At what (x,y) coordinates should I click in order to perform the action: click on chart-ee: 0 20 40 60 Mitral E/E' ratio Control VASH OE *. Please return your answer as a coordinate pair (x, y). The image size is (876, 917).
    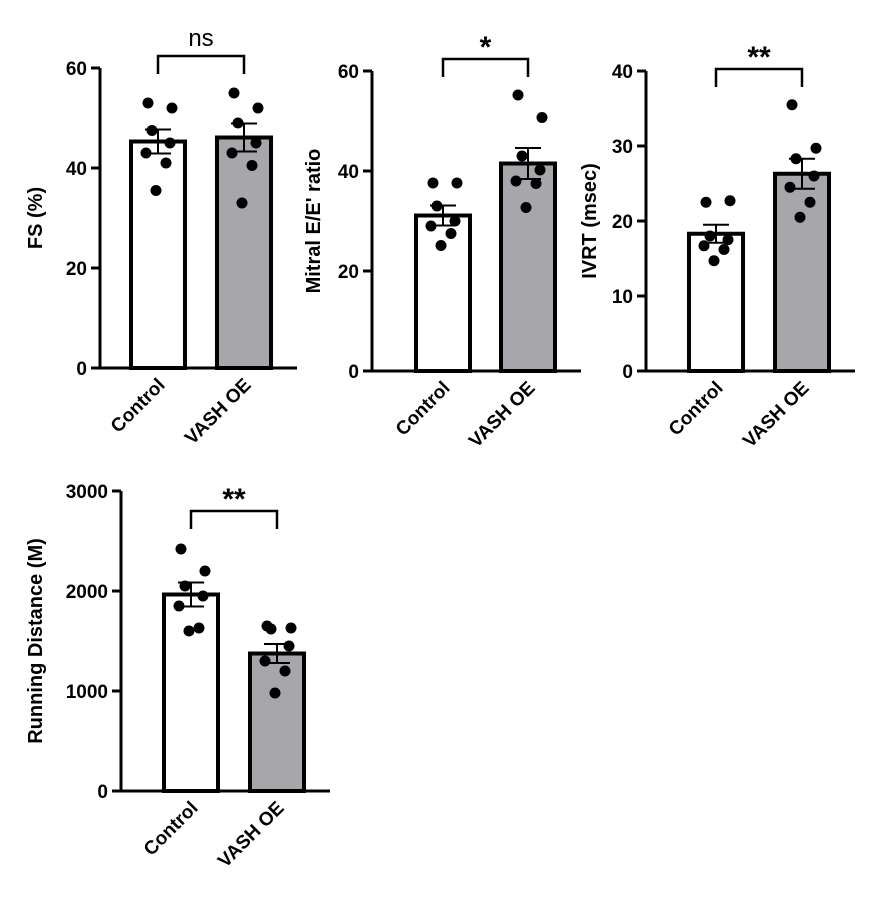
    Looking at the image, I should click on (442, 241).